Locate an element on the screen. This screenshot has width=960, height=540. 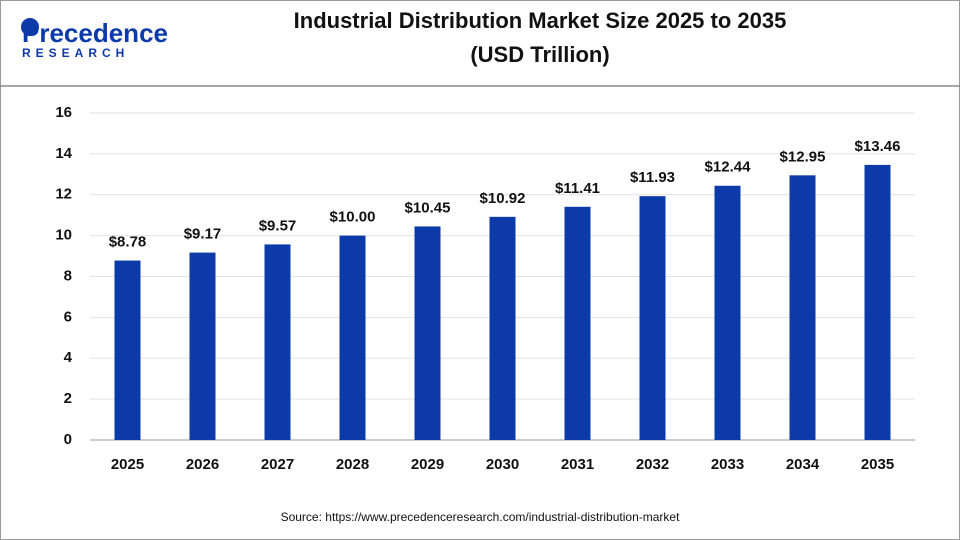
y-tick-label: 16 is located at coordinates (63, 112).